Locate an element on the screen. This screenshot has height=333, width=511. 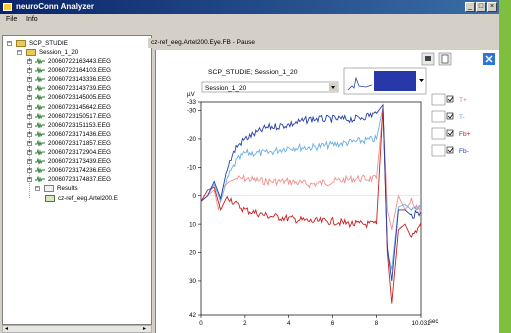
tree-file-item: +20060723171436.EEG is located at coordinates (87, 134).